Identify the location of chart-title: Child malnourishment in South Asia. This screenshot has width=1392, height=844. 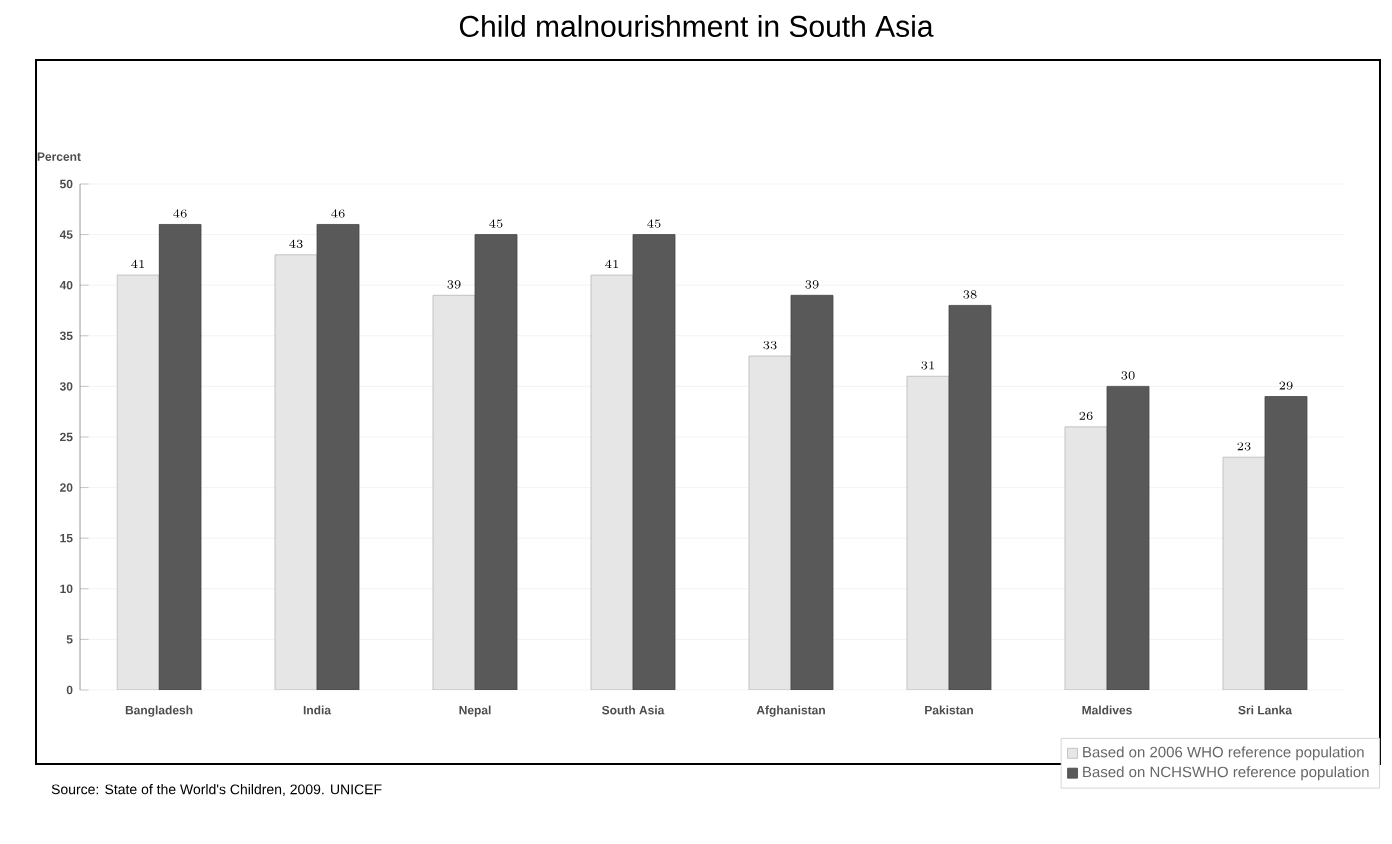
(696, 25).